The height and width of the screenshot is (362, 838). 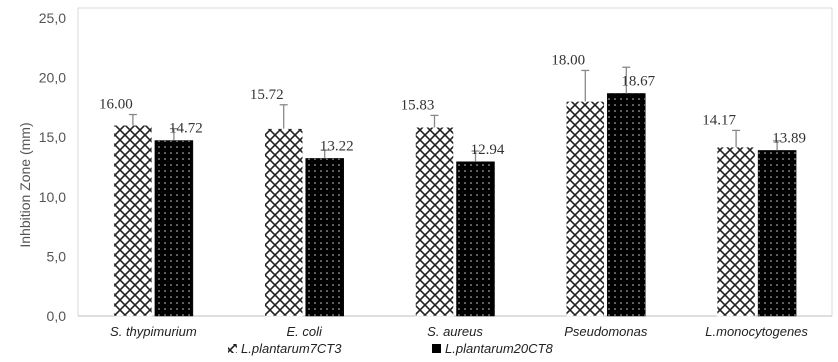 What do you see at coordinates (52, 18) in the screenshot?
I see `y-tick-label: 25,0` at bounding box center [52, 18].